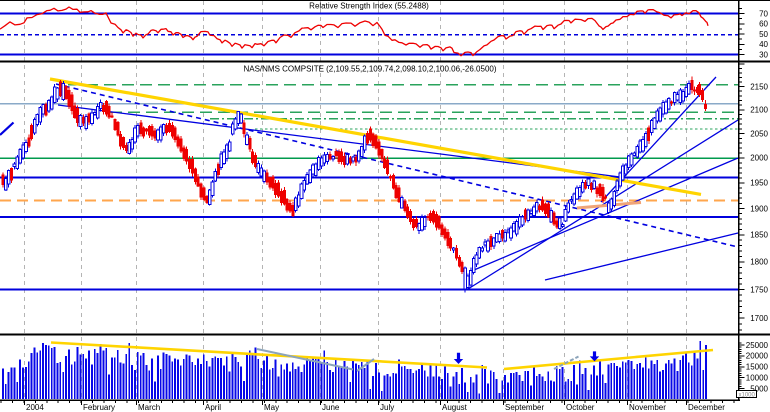  I want to click on svg-text: 20000, so click(757, 356).